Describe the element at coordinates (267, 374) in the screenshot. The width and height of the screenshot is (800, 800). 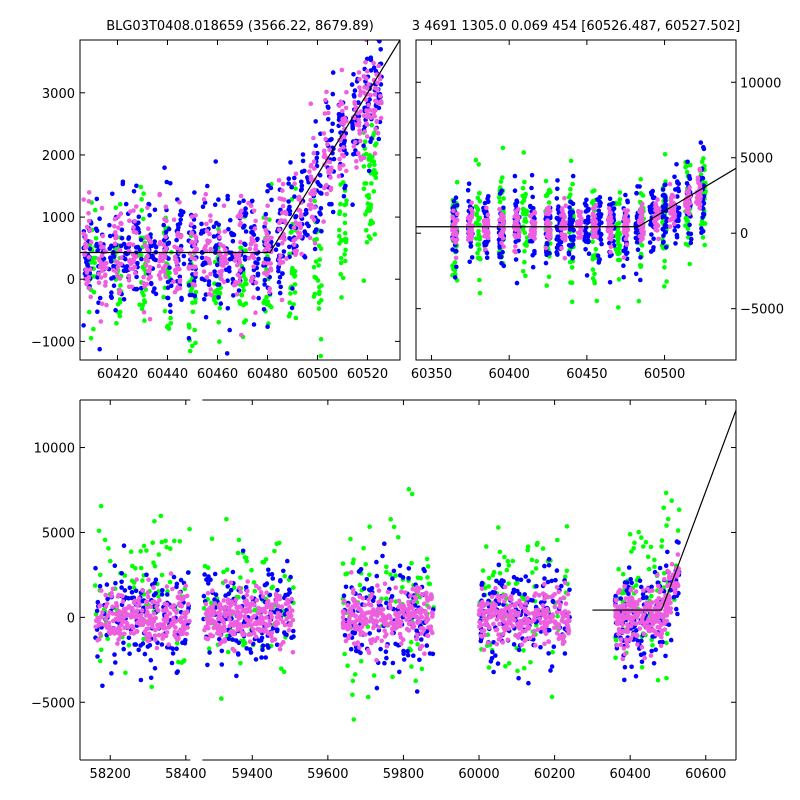
I see `x-tick-label: 60480` at that location.